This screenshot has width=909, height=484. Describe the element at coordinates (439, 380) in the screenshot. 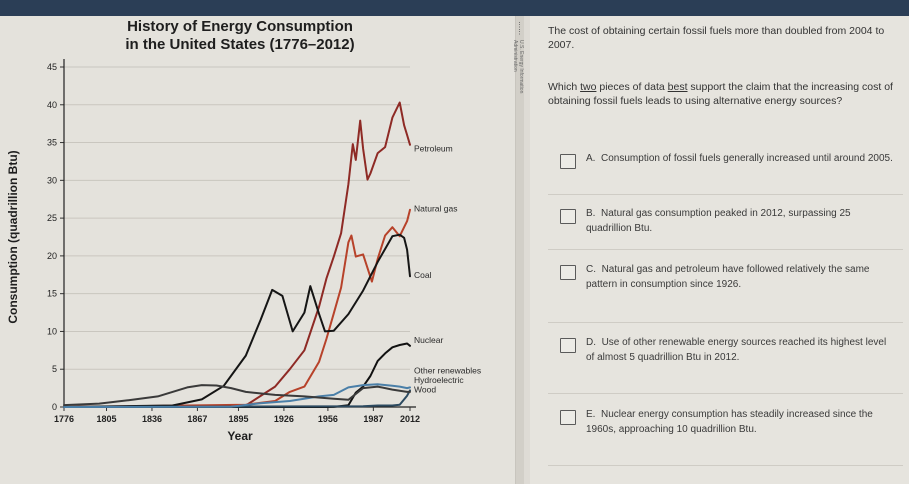

I see `legend-label-hydroelectric: Hydroelectric` at that location.